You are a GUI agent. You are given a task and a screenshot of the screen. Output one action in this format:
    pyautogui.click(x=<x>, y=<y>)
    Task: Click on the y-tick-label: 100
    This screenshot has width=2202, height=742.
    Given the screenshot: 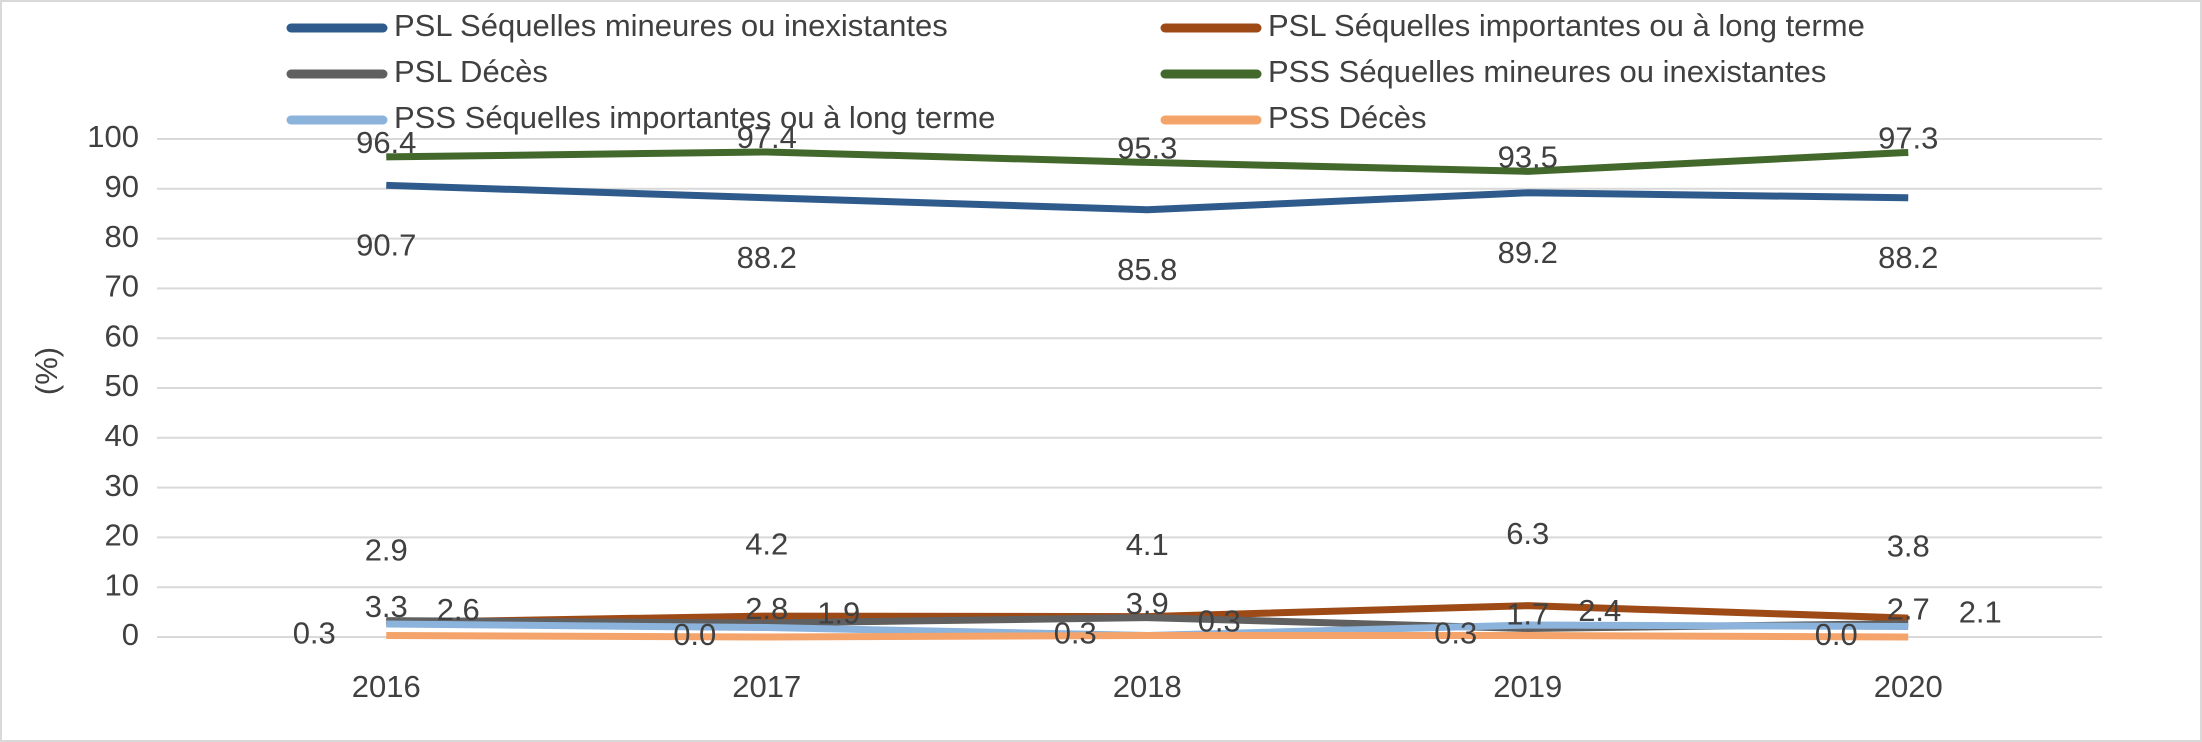 What is the action you would take?
    pyautogui.click(x=113, y=136)
    